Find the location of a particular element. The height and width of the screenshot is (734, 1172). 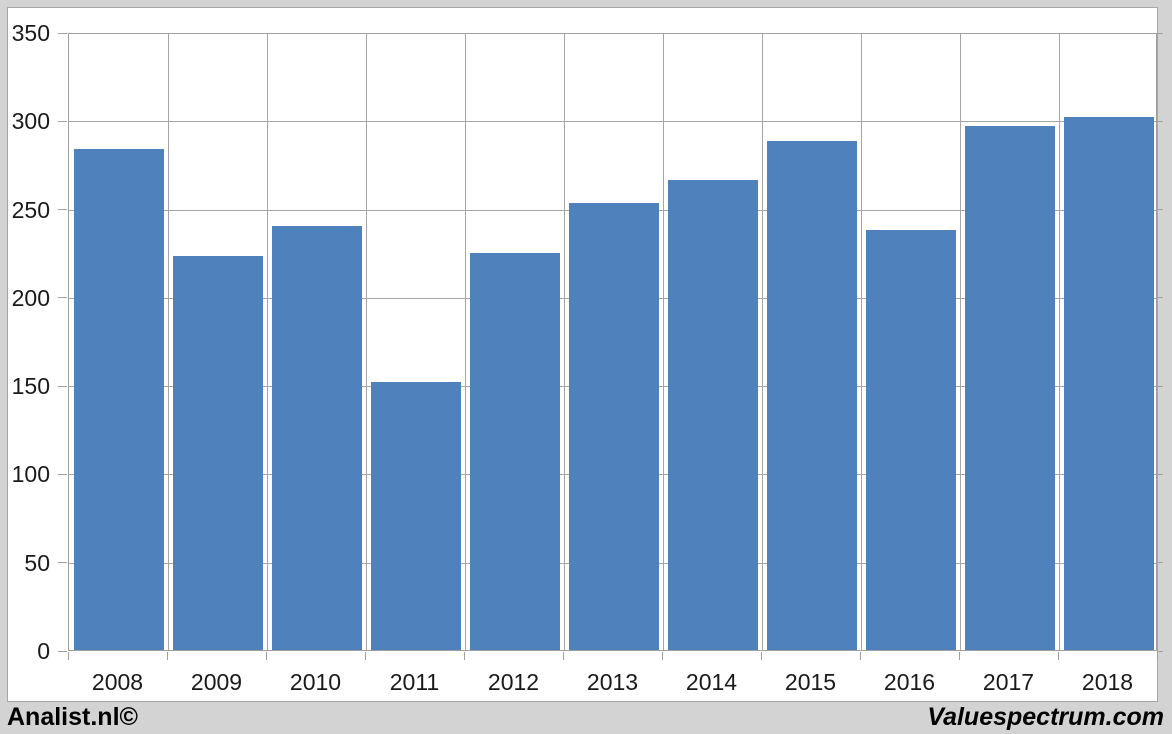

x-axis-label: 2009 is located at coordinates (216, 682).